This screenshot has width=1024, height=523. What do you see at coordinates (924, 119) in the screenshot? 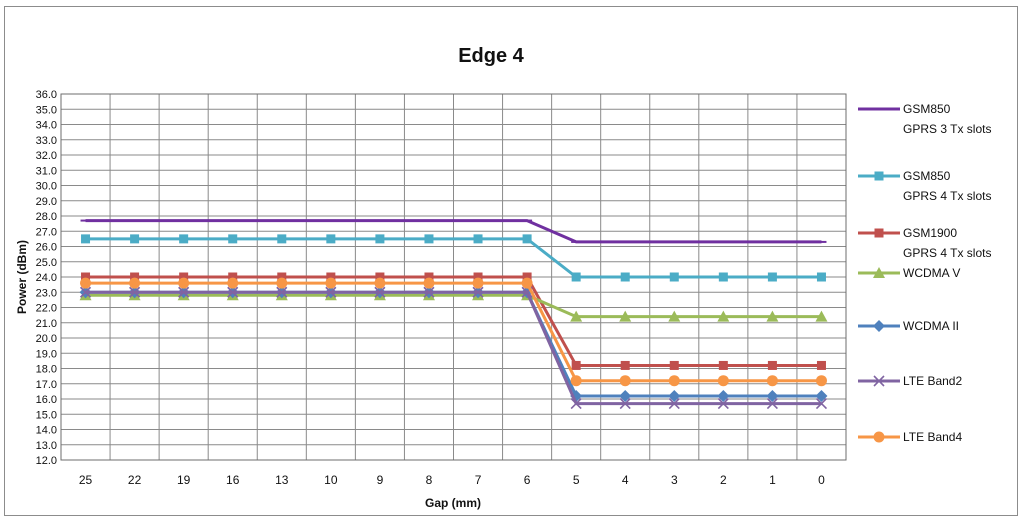
I see `legend-item: GSM850 GPRS 3 Tx slots` at bounding box center [924, 119].